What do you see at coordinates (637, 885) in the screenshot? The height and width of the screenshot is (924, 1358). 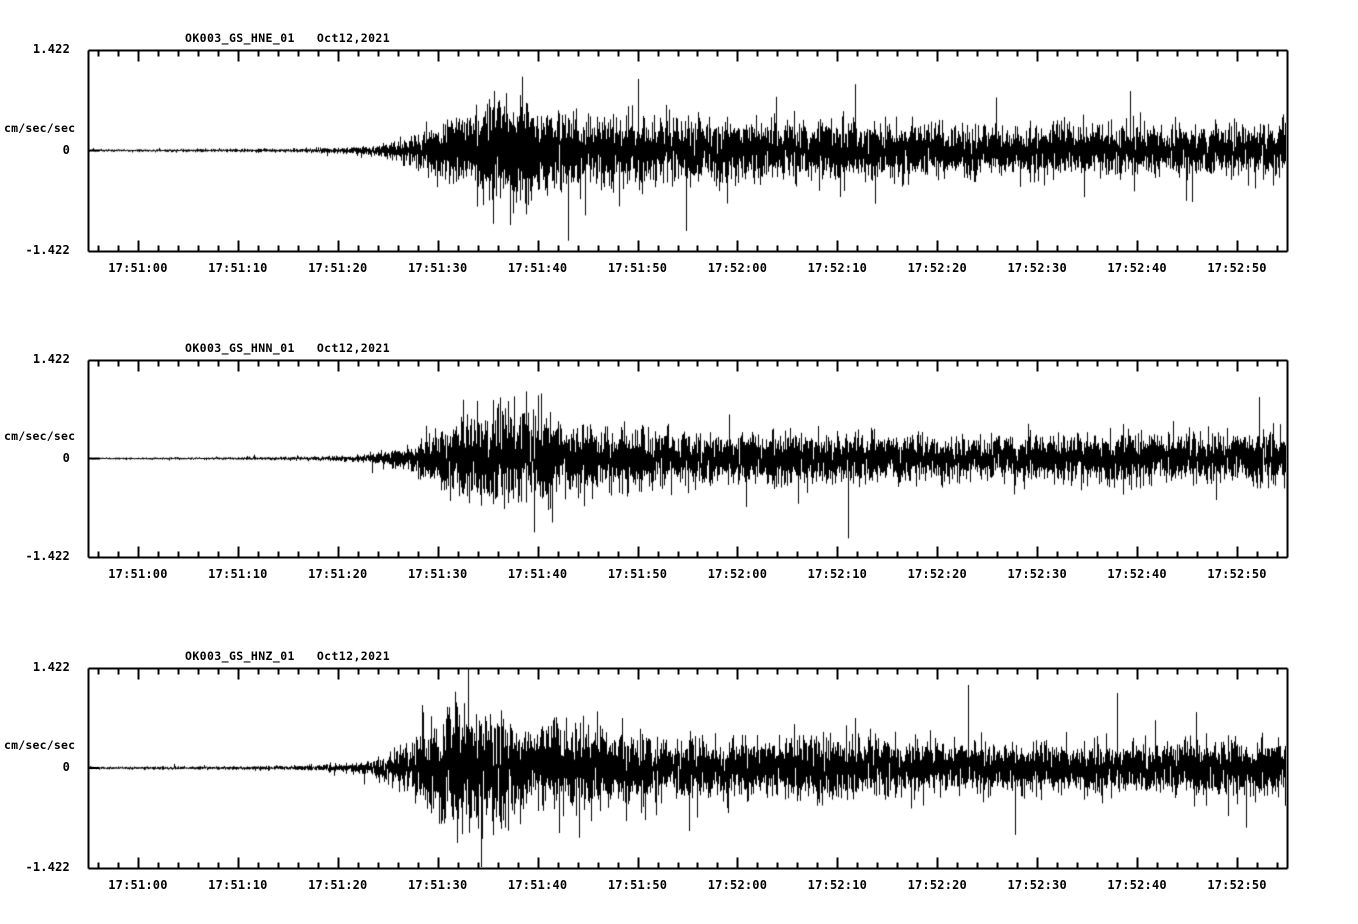 I see `xtick-label-hnz-5: 17:51:50` at bounding box center [637, 885].